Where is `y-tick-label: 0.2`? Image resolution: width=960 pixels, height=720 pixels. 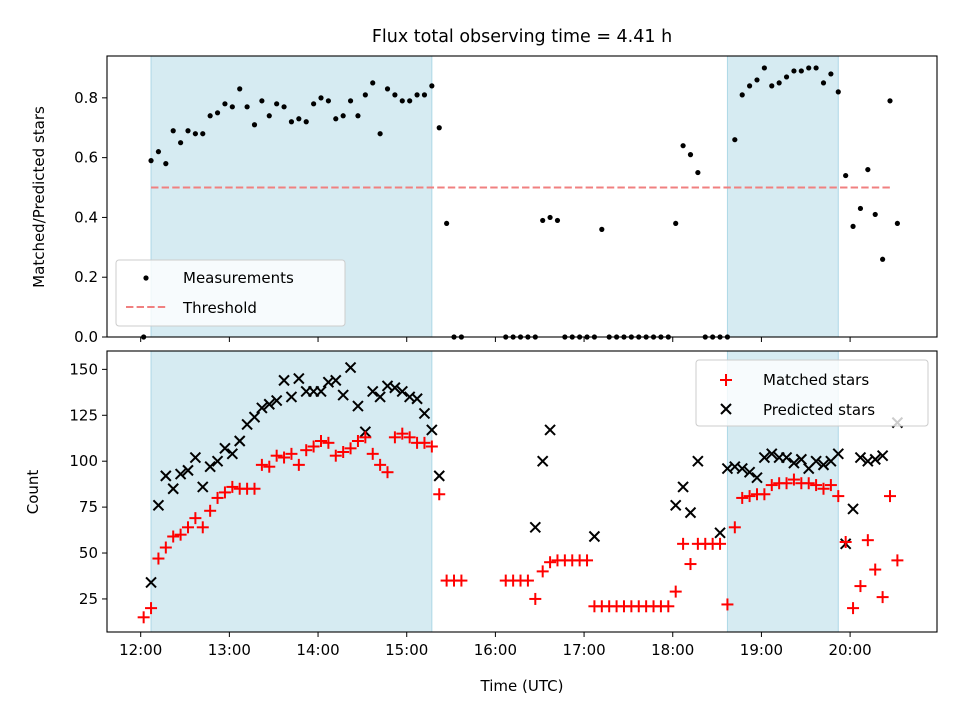 y-tick-label: 0.2 is located at coordinates (86, 277).